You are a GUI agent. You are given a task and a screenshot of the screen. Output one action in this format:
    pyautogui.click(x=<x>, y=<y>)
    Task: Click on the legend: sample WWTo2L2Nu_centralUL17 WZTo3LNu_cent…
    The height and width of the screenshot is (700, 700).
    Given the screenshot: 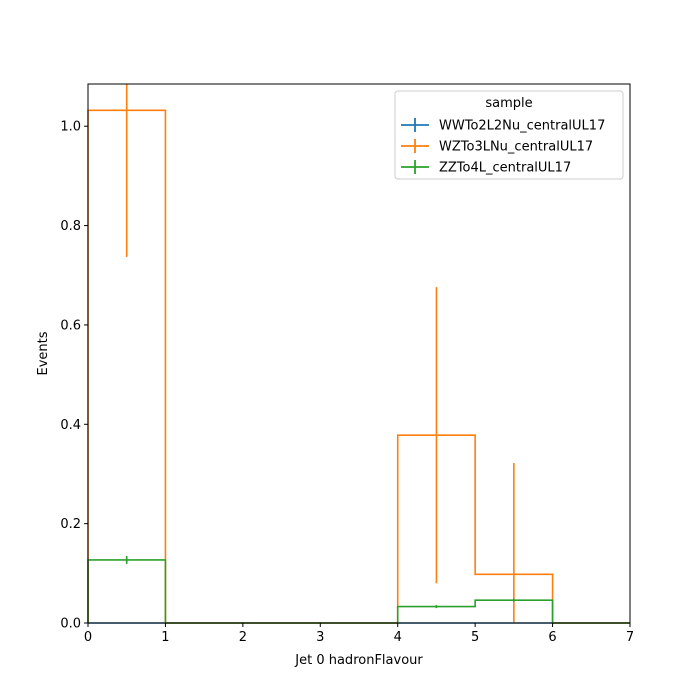 What is the action you would take?
    pyautogui.click(x=509, y=135)
    